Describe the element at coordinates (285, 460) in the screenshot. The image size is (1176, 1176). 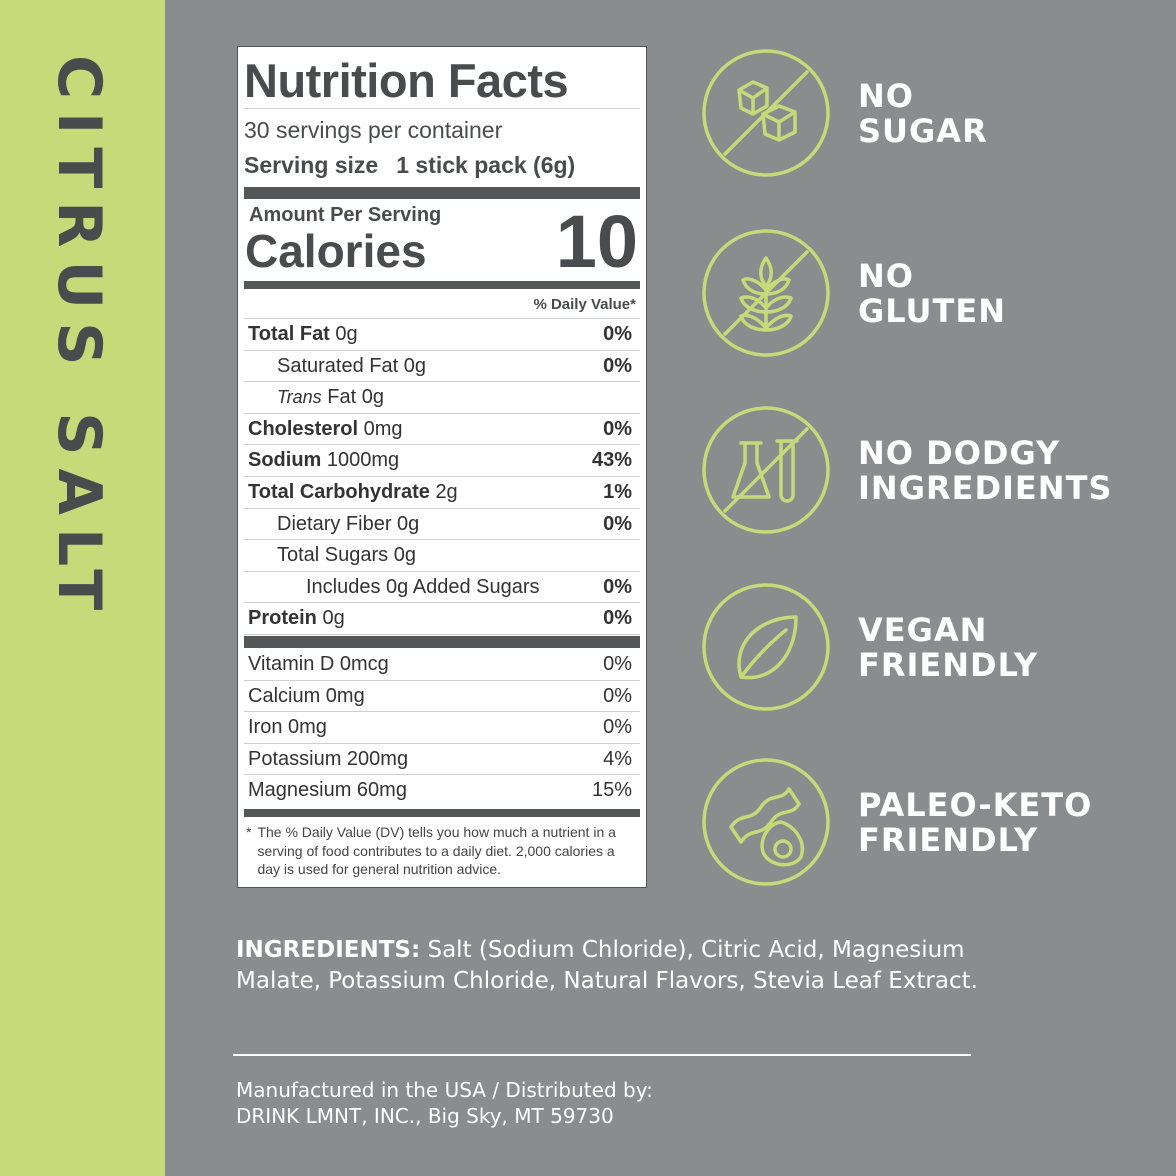
I see `nutrient-label: Sodium` at that location.